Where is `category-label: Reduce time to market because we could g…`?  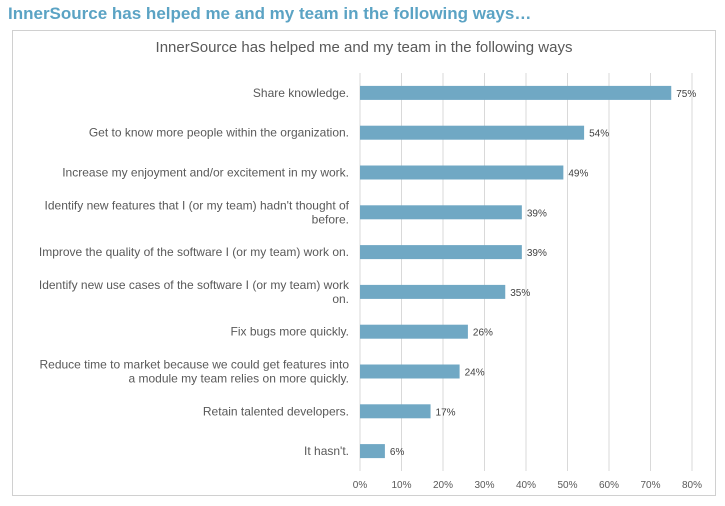 category-label: Reduce time to market because we could g… is located at coordinates (194, 372).